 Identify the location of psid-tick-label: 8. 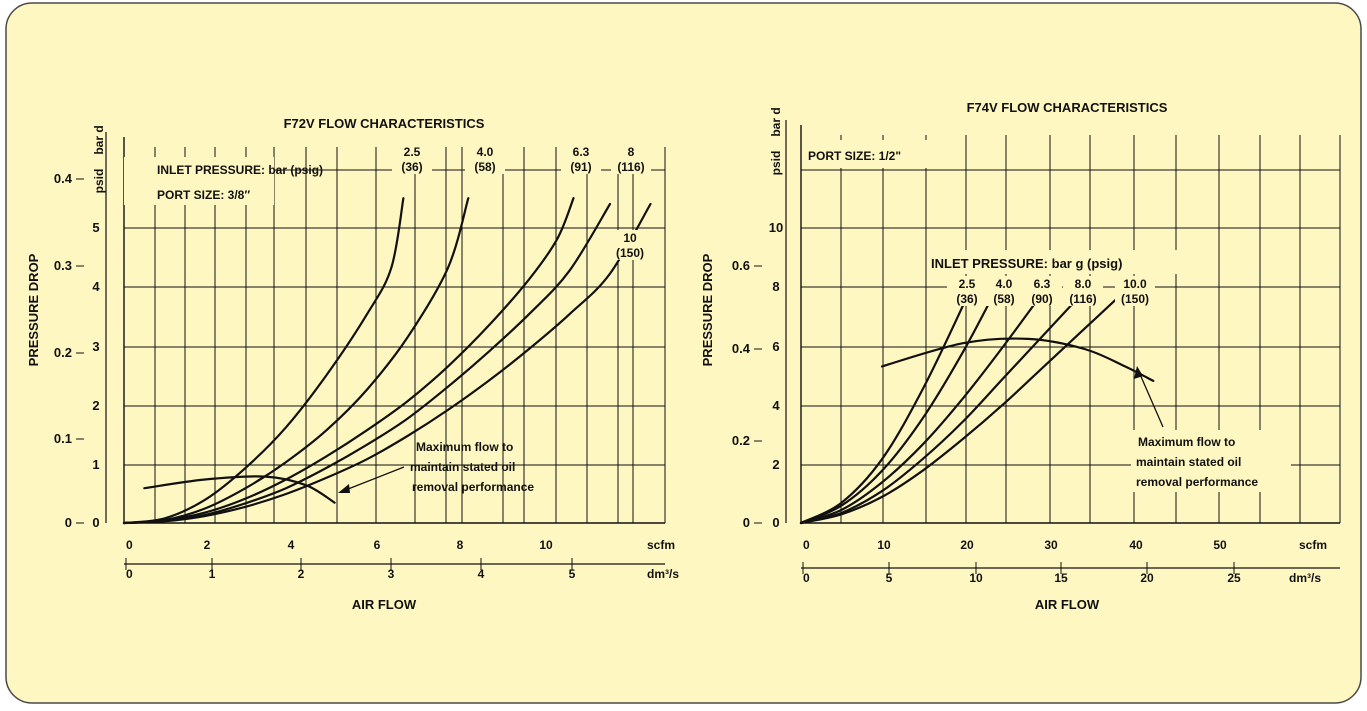
(775, 286).